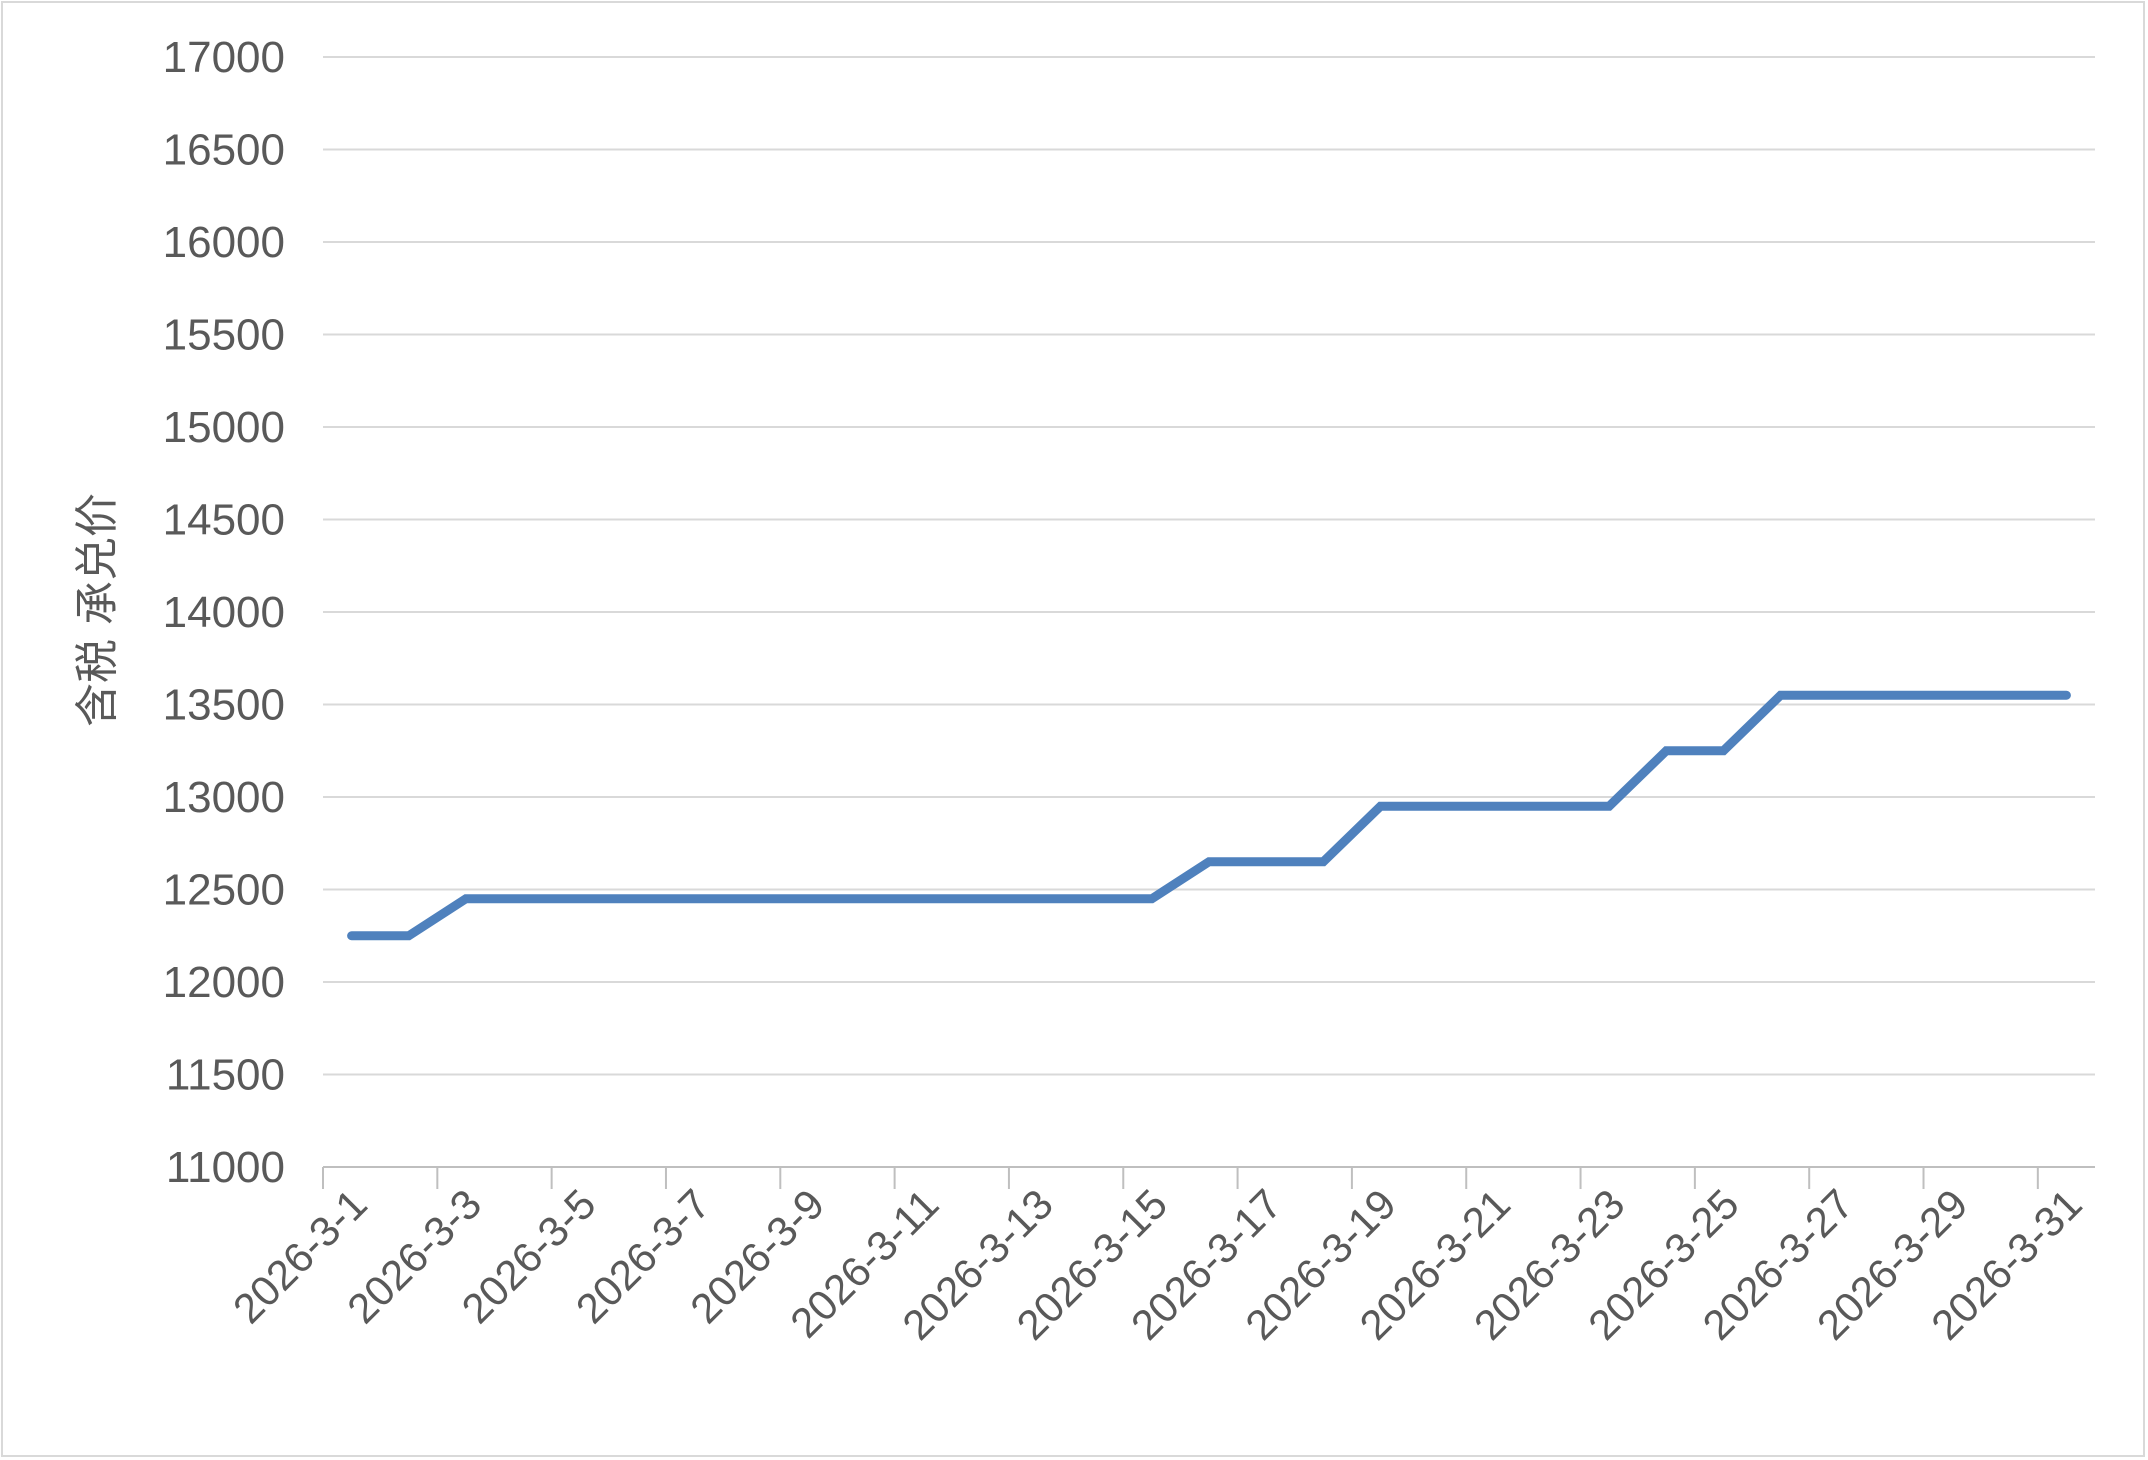 The image size is (2148, 1460). I want to click on y-tick-label: 16000, so click(224, 242).